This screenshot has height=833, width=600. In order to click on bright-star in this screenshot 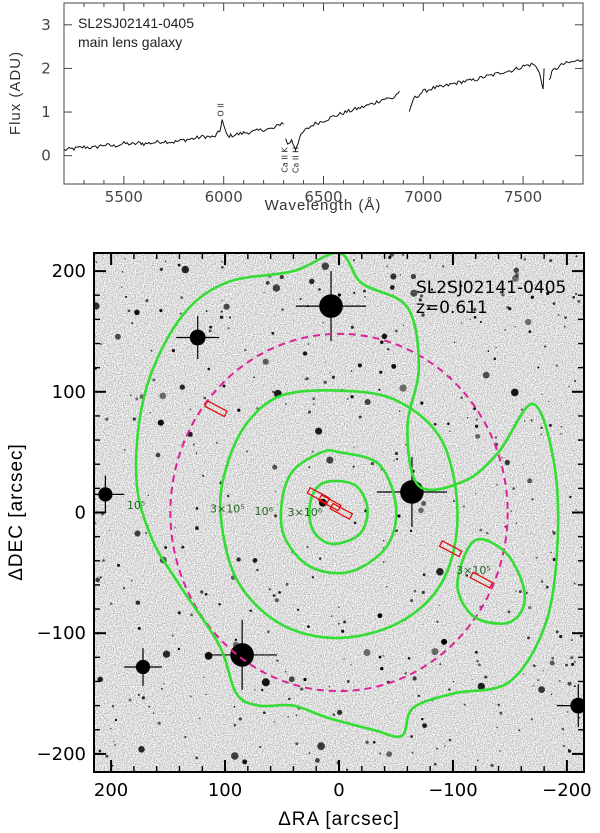, I will do `click(331, 306)`.